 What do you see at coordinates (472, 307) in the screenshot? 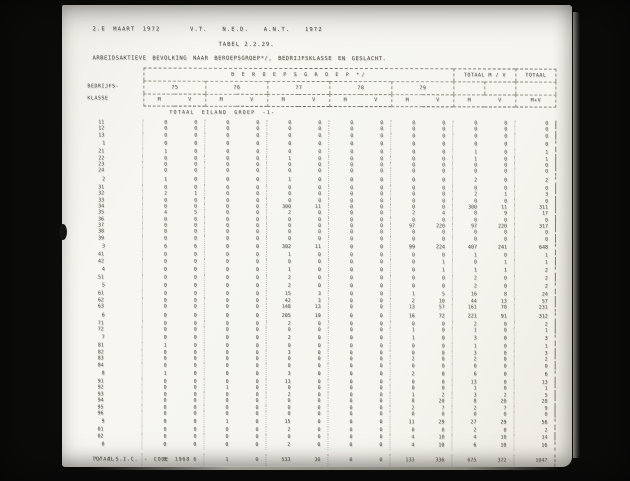
I see `data-cell: 161` at bounding box center [472, 307].